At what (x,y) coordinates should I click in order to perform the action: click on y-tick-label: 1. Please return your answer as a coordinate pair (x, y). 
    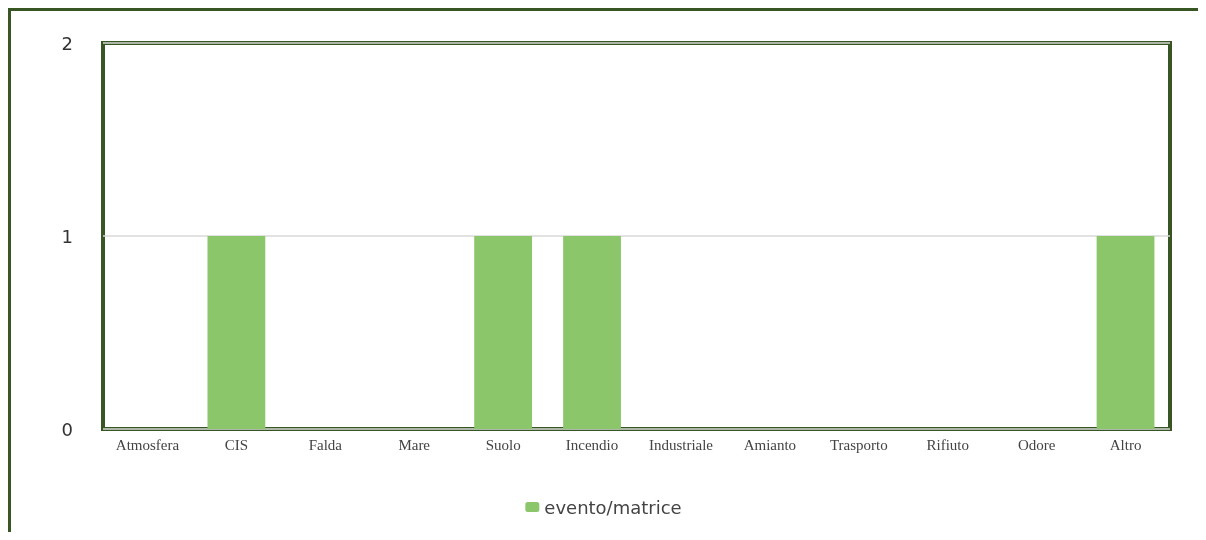
    Looking at the image, I should click on (67, 236).